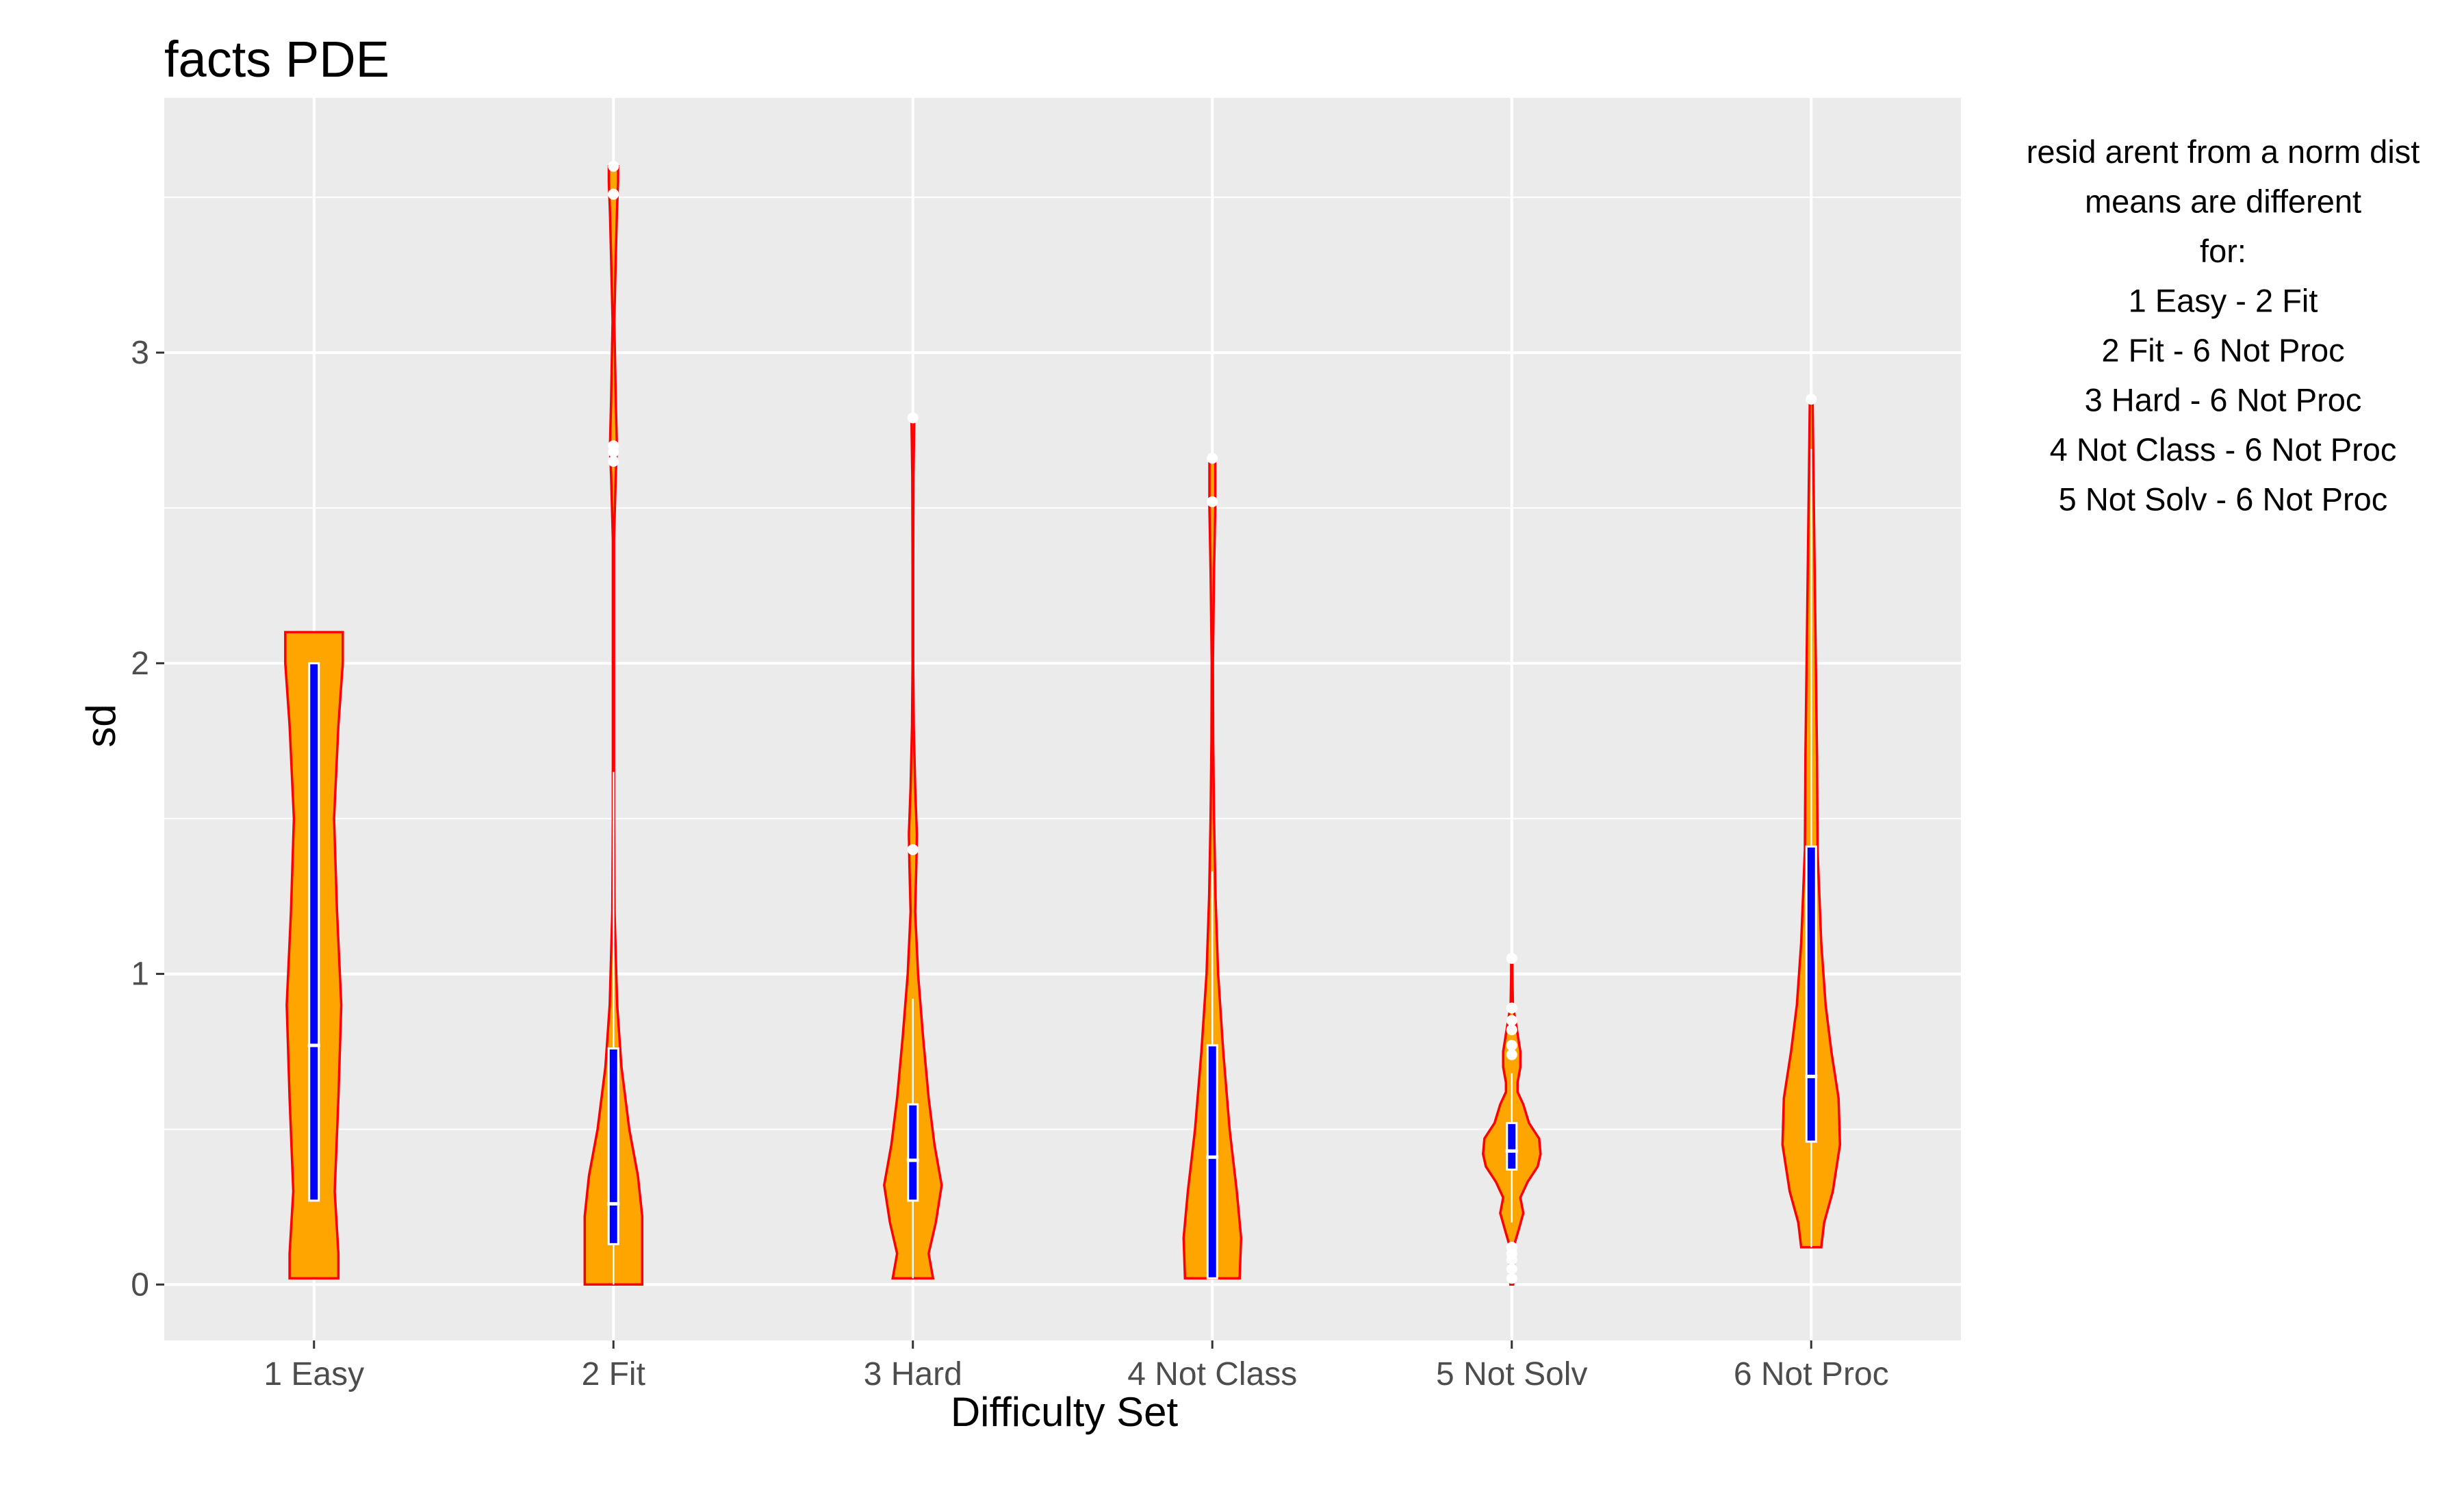 The image size is (2464, 1489). Describe the element at coordinates (140, 974) in the screenshot. I see `y-tick-label: 1` at that location.